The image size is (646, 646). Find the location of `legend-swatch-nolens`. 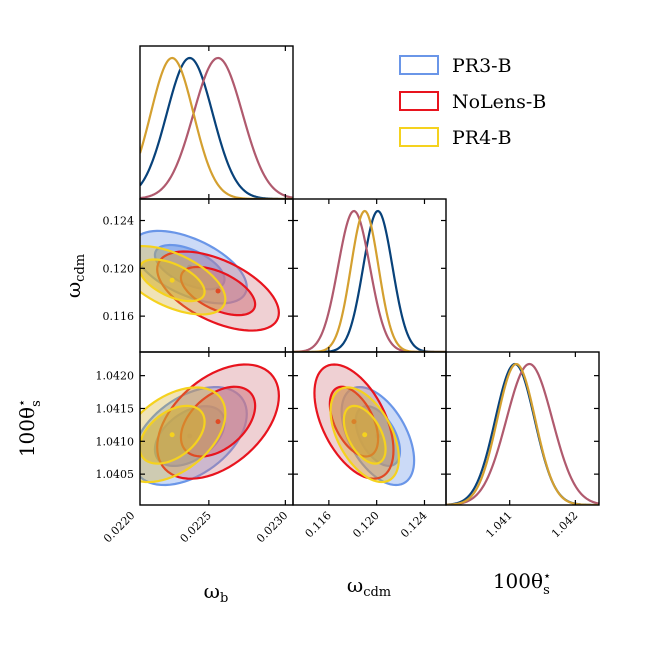

legend-swatch-nolens is located at coordinates (419, 101).